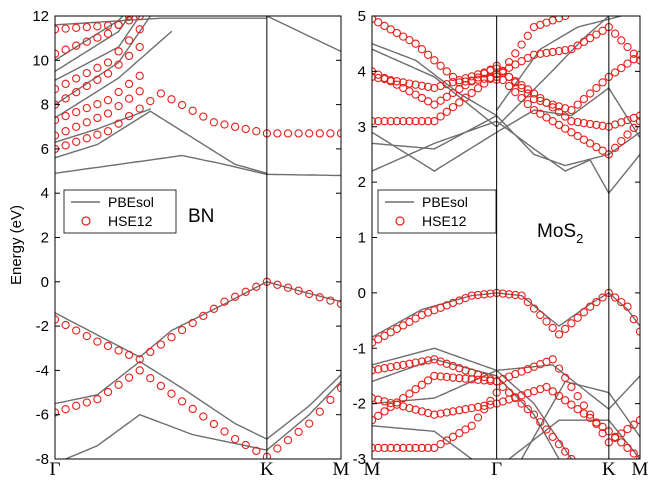 This screenshot has height=486, width=668. Describe the element at coordinates (45, 193) in the screenshot. I see `bn-ytick-label-6: 4` at that location.